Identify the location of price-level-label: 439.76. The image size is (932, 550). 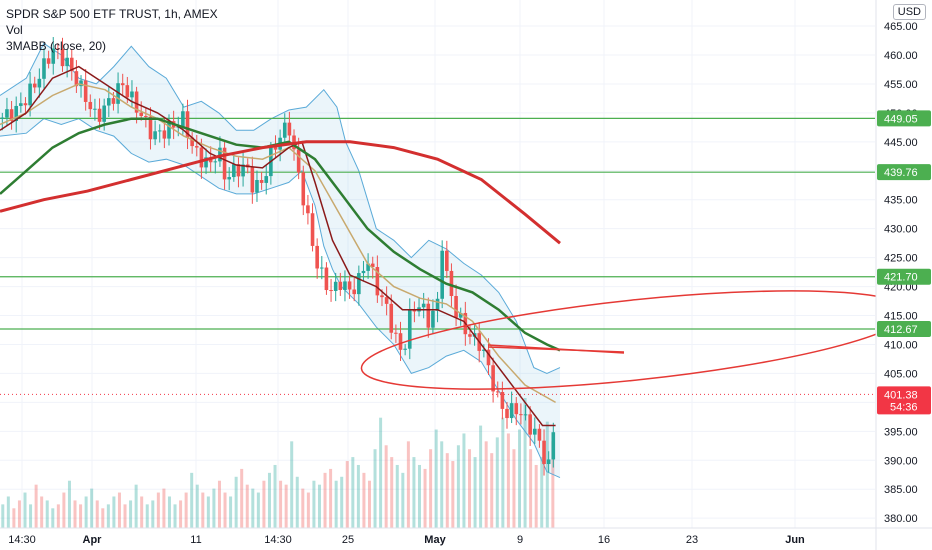
(901, 173).